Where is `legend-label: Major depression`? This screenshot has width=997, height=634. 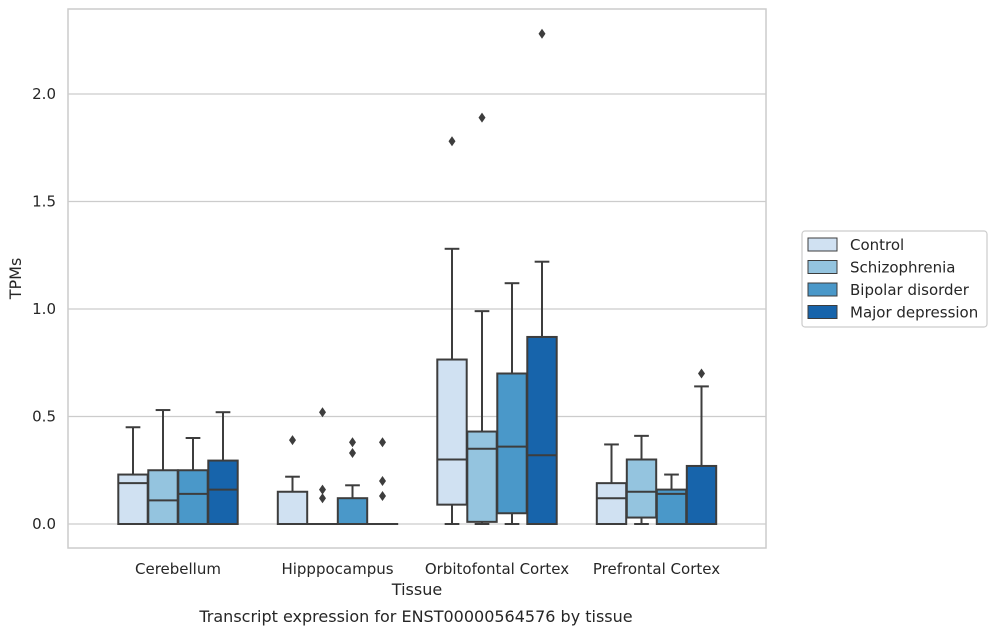
legend-label: Major depression is located at coordinates (914, 313).